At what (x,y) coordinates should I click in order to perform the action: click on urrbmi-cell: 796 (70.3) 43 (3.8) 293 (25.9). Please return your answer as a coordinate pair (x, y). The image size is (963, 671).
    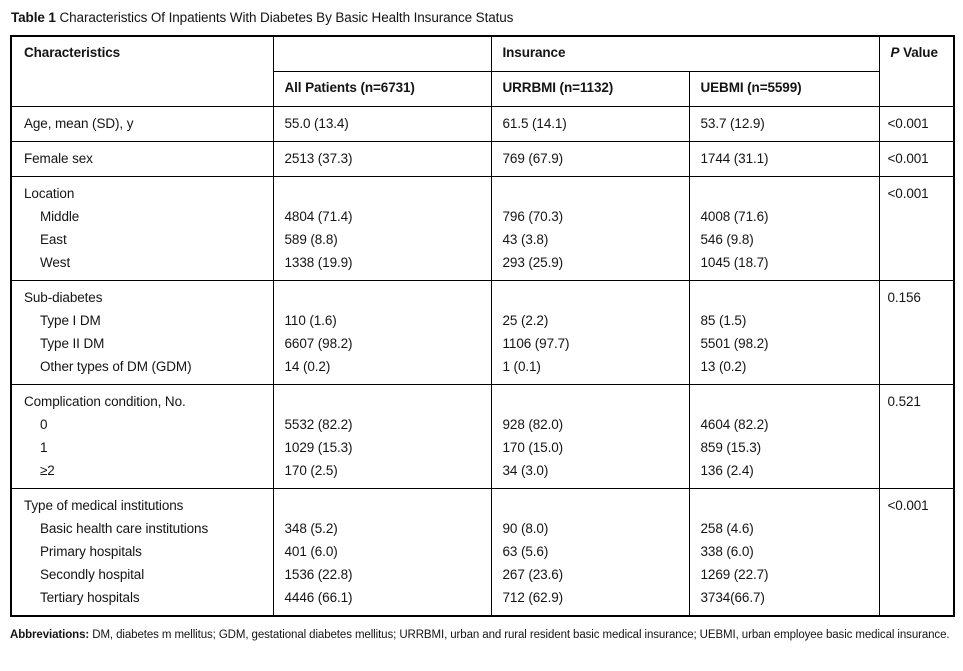
    Looking at the image, I should click on (590, 228).